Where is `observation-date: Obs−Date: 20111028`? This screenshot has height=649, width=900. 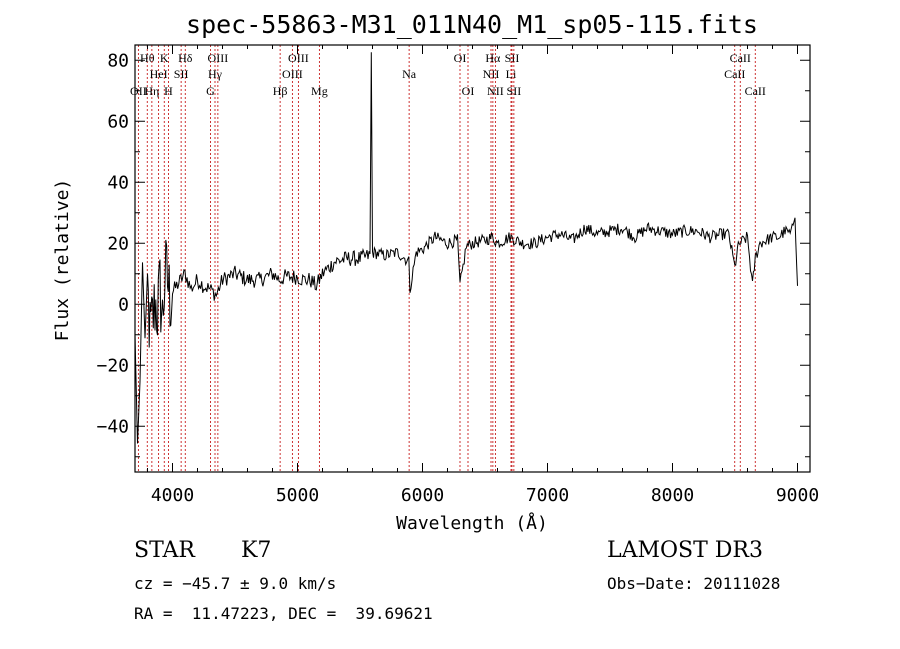 observation-date: Obs−Date: 20111028 is located at coordinates (694, 583).